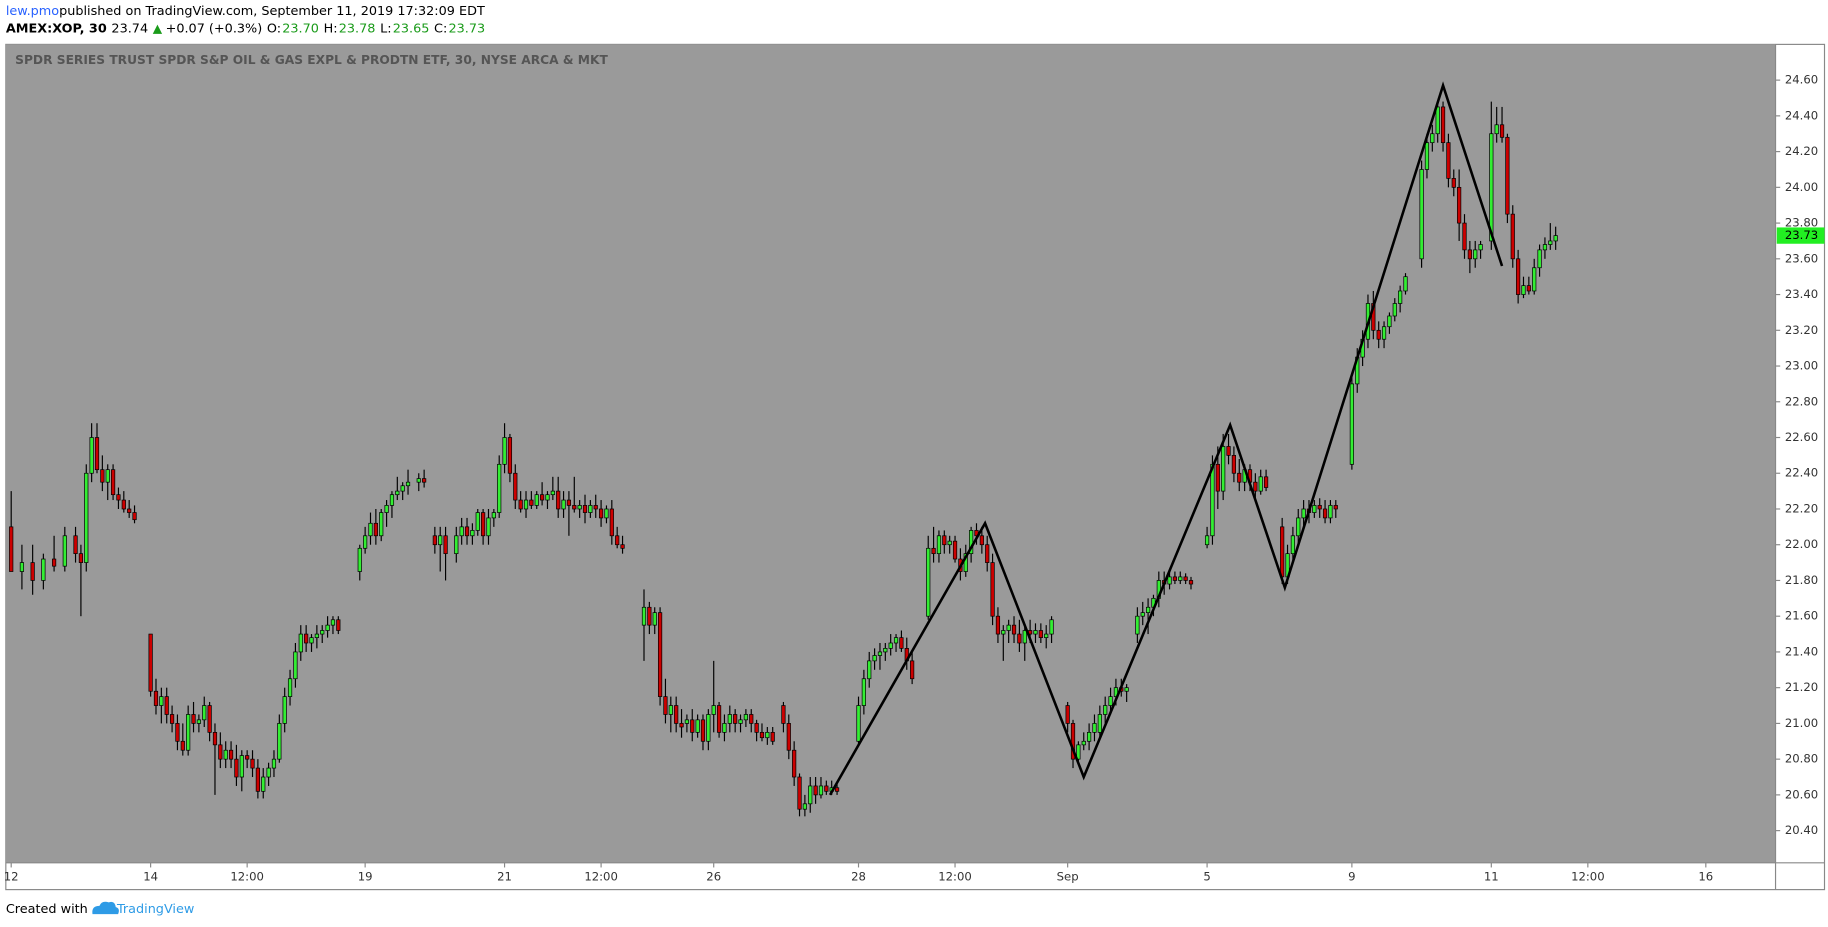 This screenshot has width=1828, height=927. What do you see at coordinates (1801, 508) in the screenshot?
I see `y-tick-label: 22.20` at bounding box center [1801, 508].